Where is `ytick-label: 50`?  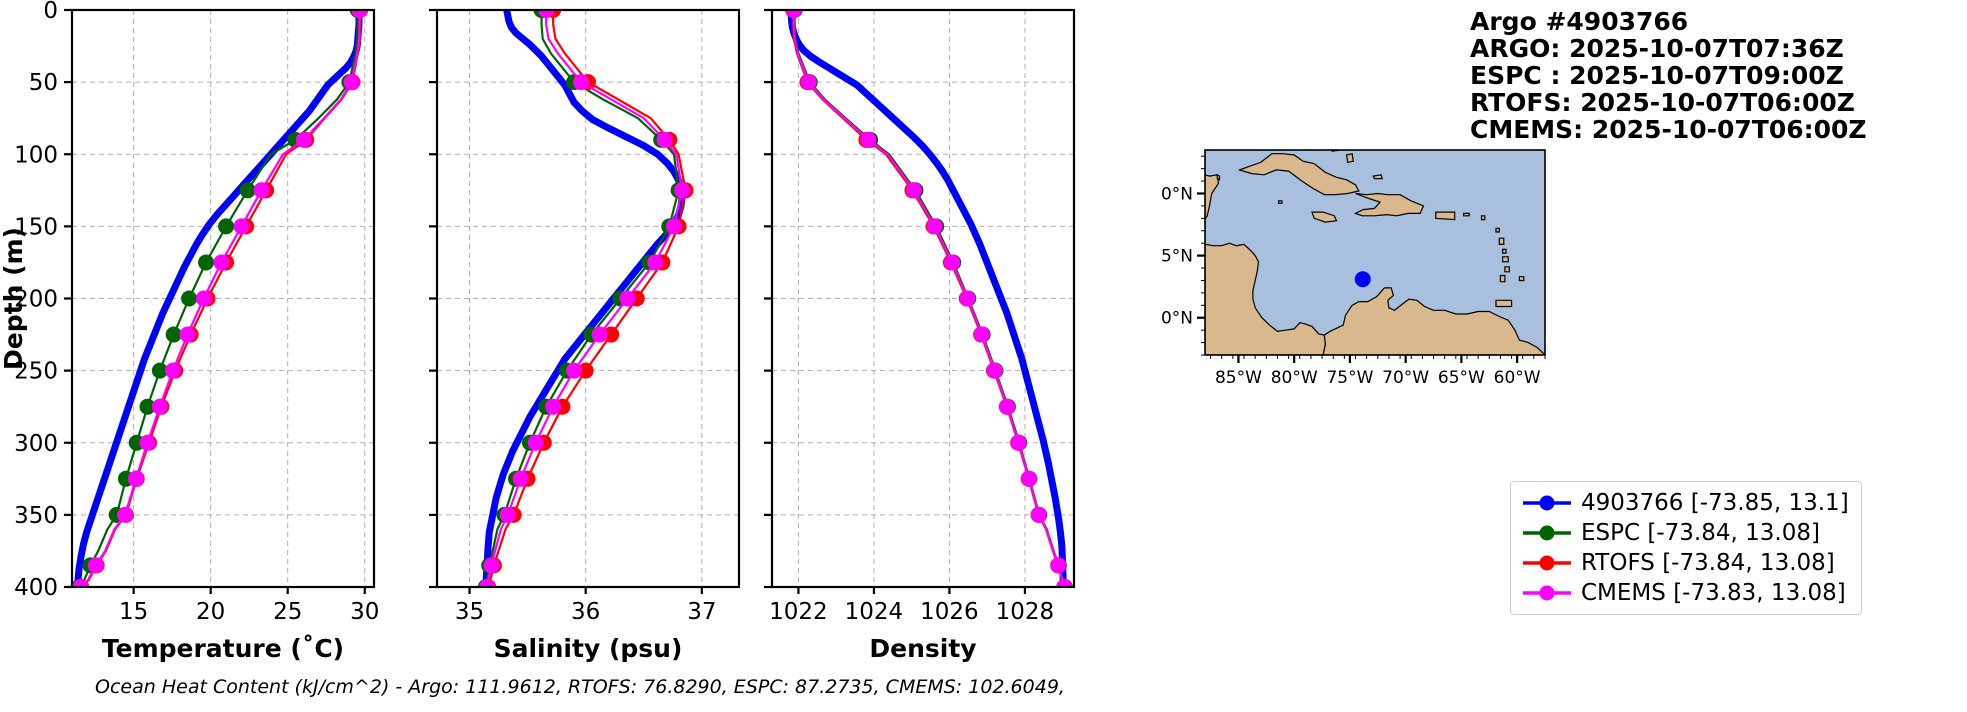 ytick-label: 50 is located at coordinates (43, 83).